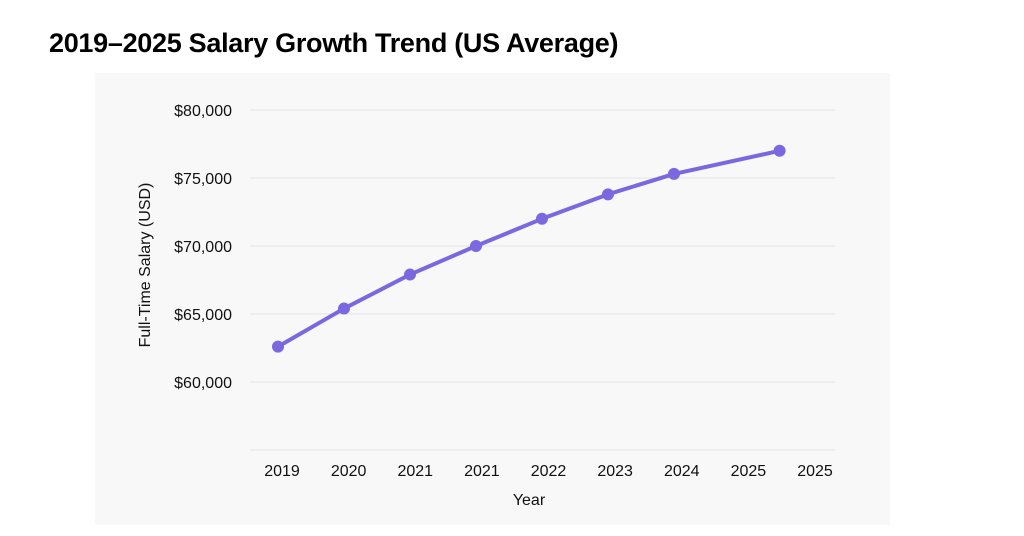 The width and height of the screenshot is (1024, 536). Describe the element at coordinates (682, 471) in the screenshot. I see `x-tick-label: 2024` at that location.